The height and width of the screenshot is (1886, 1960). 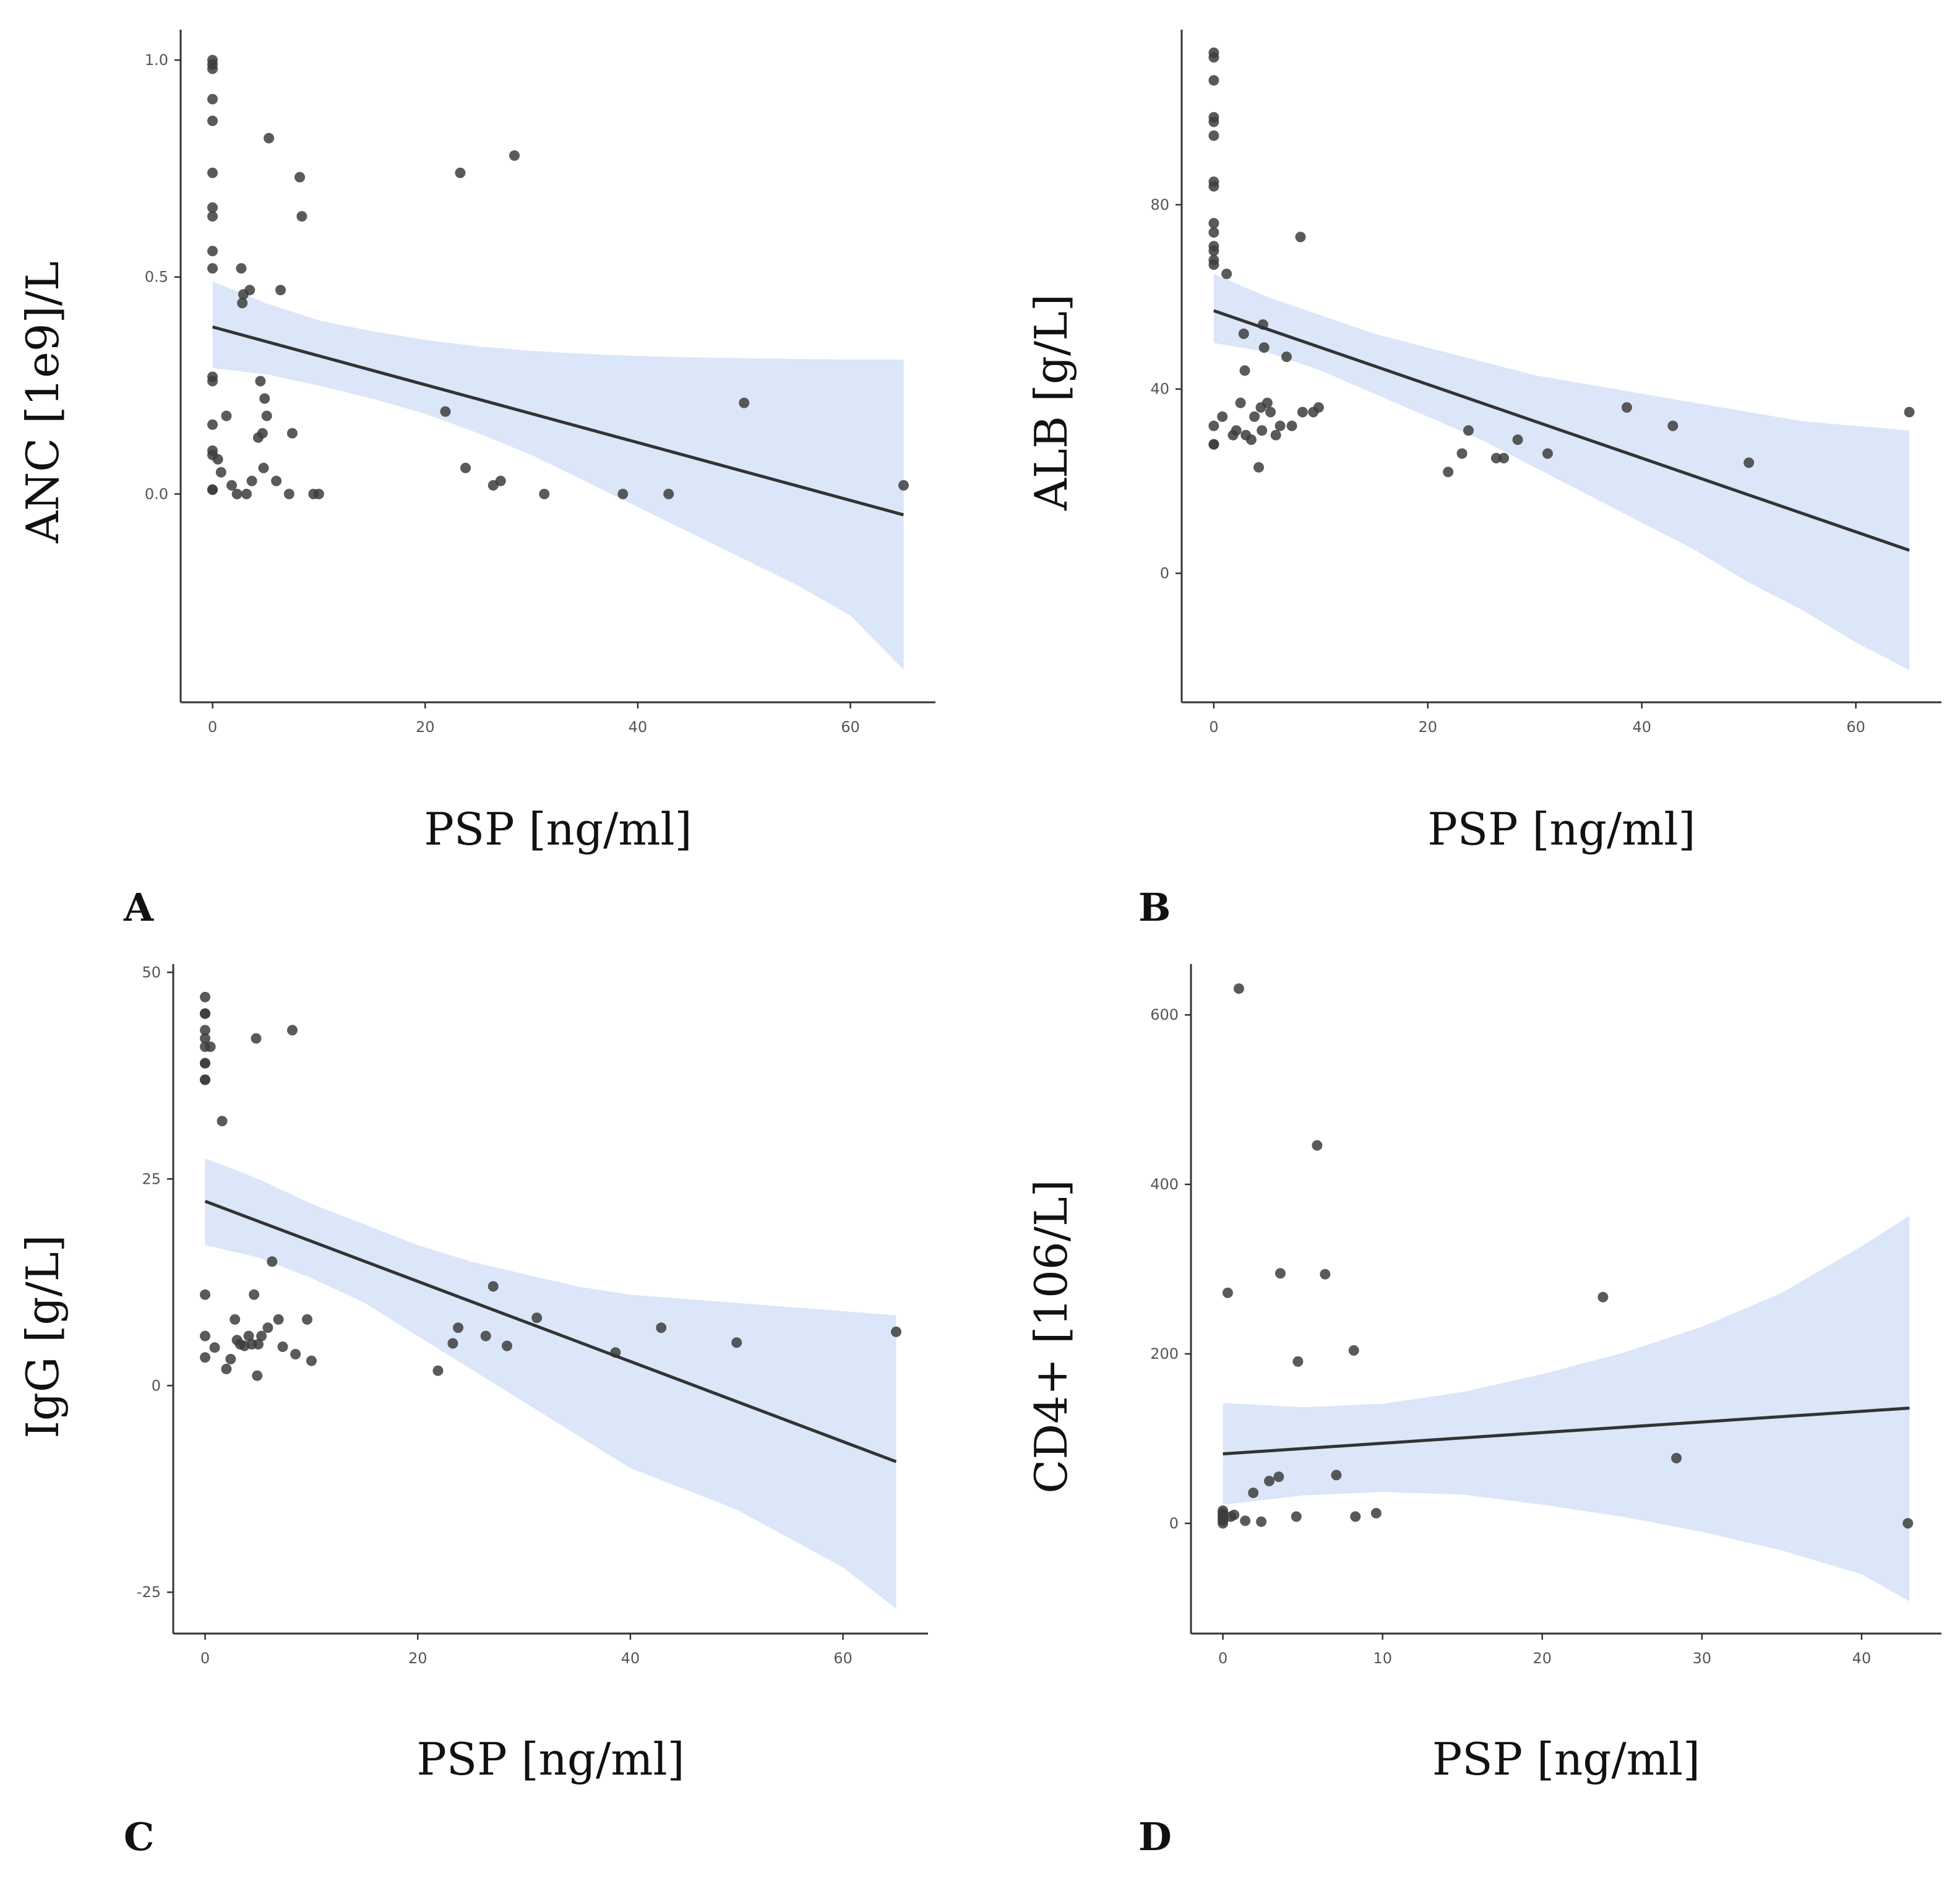 What do you see at coordinates (1154, 907) in the screenshot?
I see `panel-label: B` at bounding box center [1154, 907].